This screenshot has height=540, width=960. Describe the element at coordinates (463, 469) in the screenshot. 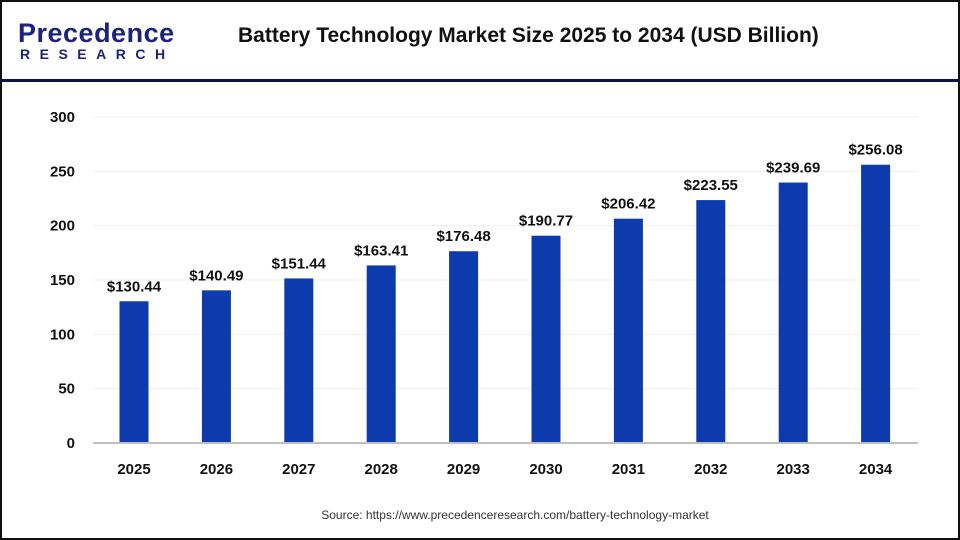

I see `x-tick-label: 2029` at that location.